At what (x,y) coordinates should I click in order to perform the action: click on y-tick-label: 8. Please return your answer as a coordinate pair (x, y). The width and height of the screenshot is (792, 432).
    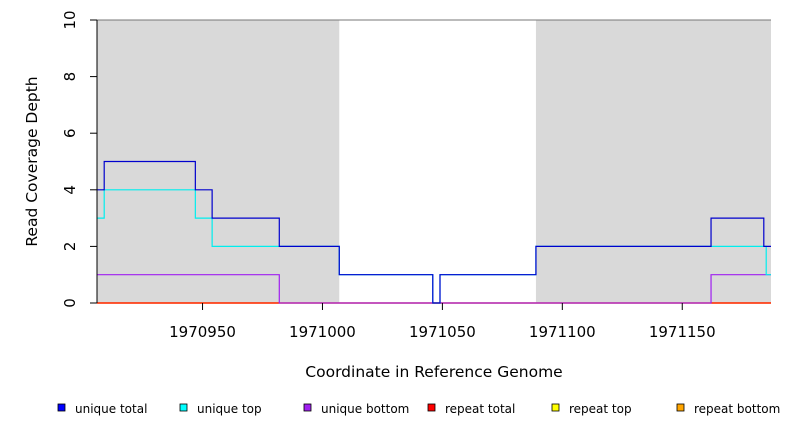
    Looking at the image, I should click on (70, 77).